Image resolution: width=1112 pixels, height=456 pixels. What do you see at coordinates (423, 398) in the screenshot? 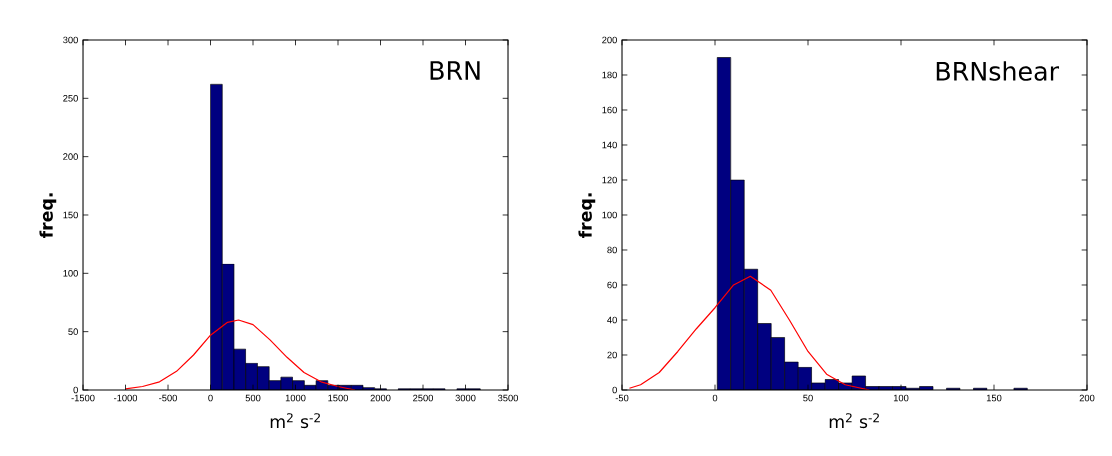
I see `x-tick-label: 2500` at bounding box center [423, 398].